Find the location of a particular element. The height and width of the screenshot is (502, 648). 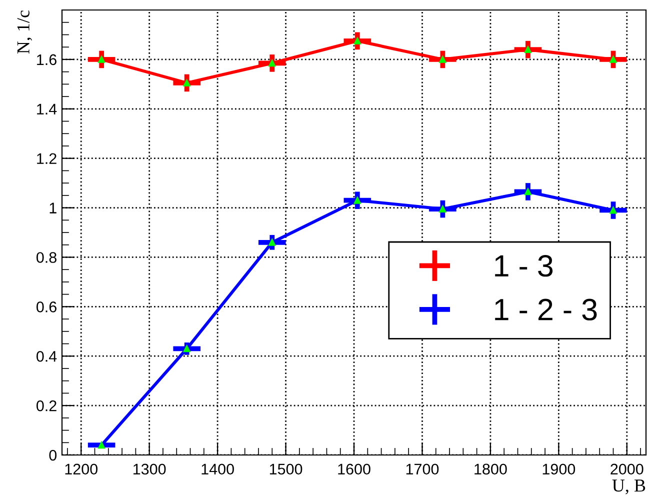

x-tick-label: 1200 is located at coordinates (81, 469).